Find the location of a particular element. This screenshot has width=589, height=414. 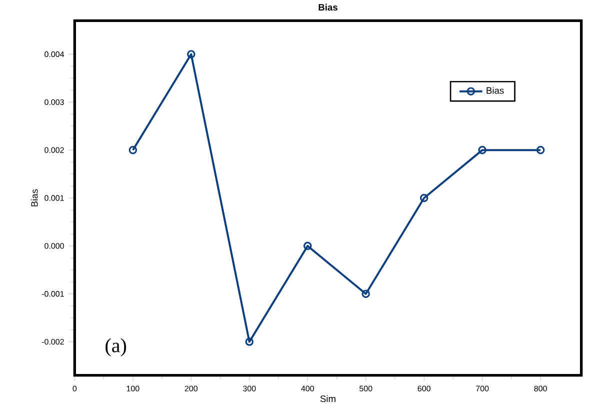

y-tick-label: -0.001 is located at coordinates (53, 294).